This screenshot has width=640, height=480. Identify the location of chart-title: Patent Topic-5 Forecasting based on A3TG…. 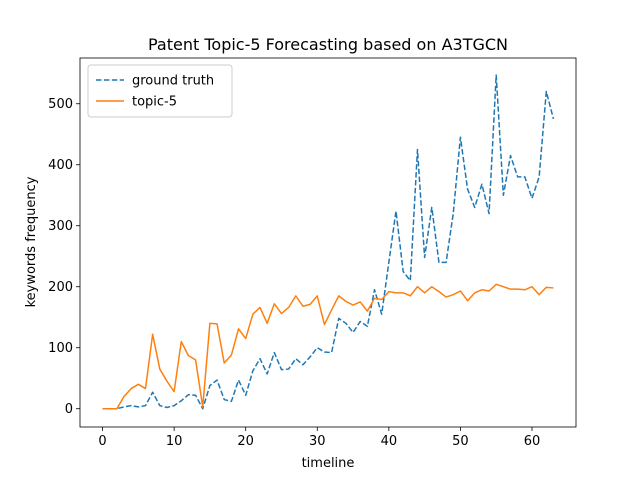
(328, 44).